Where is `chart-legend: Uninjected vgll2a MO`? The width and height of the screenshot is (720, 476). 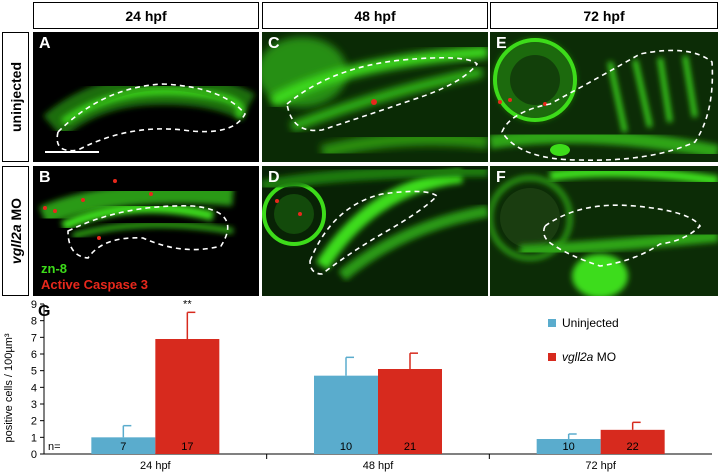 chart-legend: Uninjected vgll2a MO is located at coordinates (583, 340).